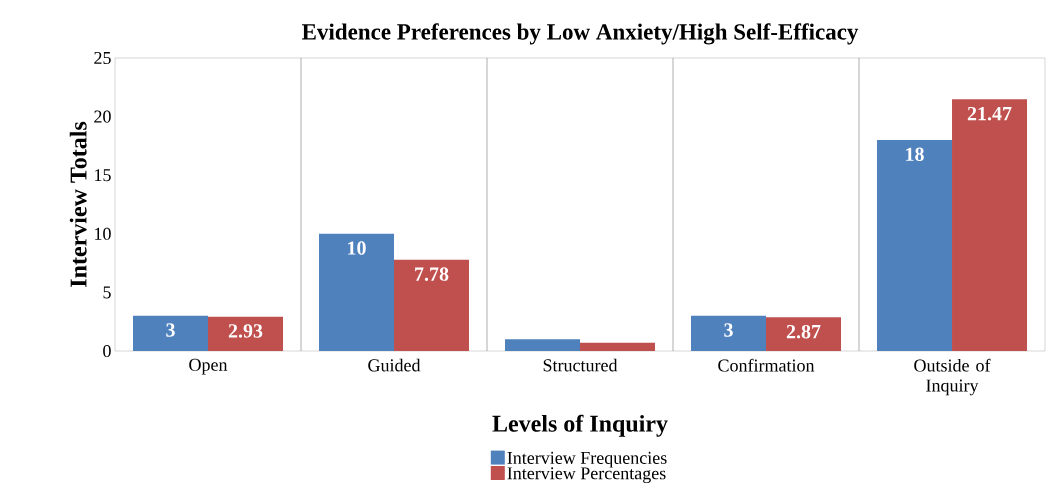 The width and height of the screenshot is (1049, 497). I want to click on legend-label: Interview Frequencies, so click(587, 459).